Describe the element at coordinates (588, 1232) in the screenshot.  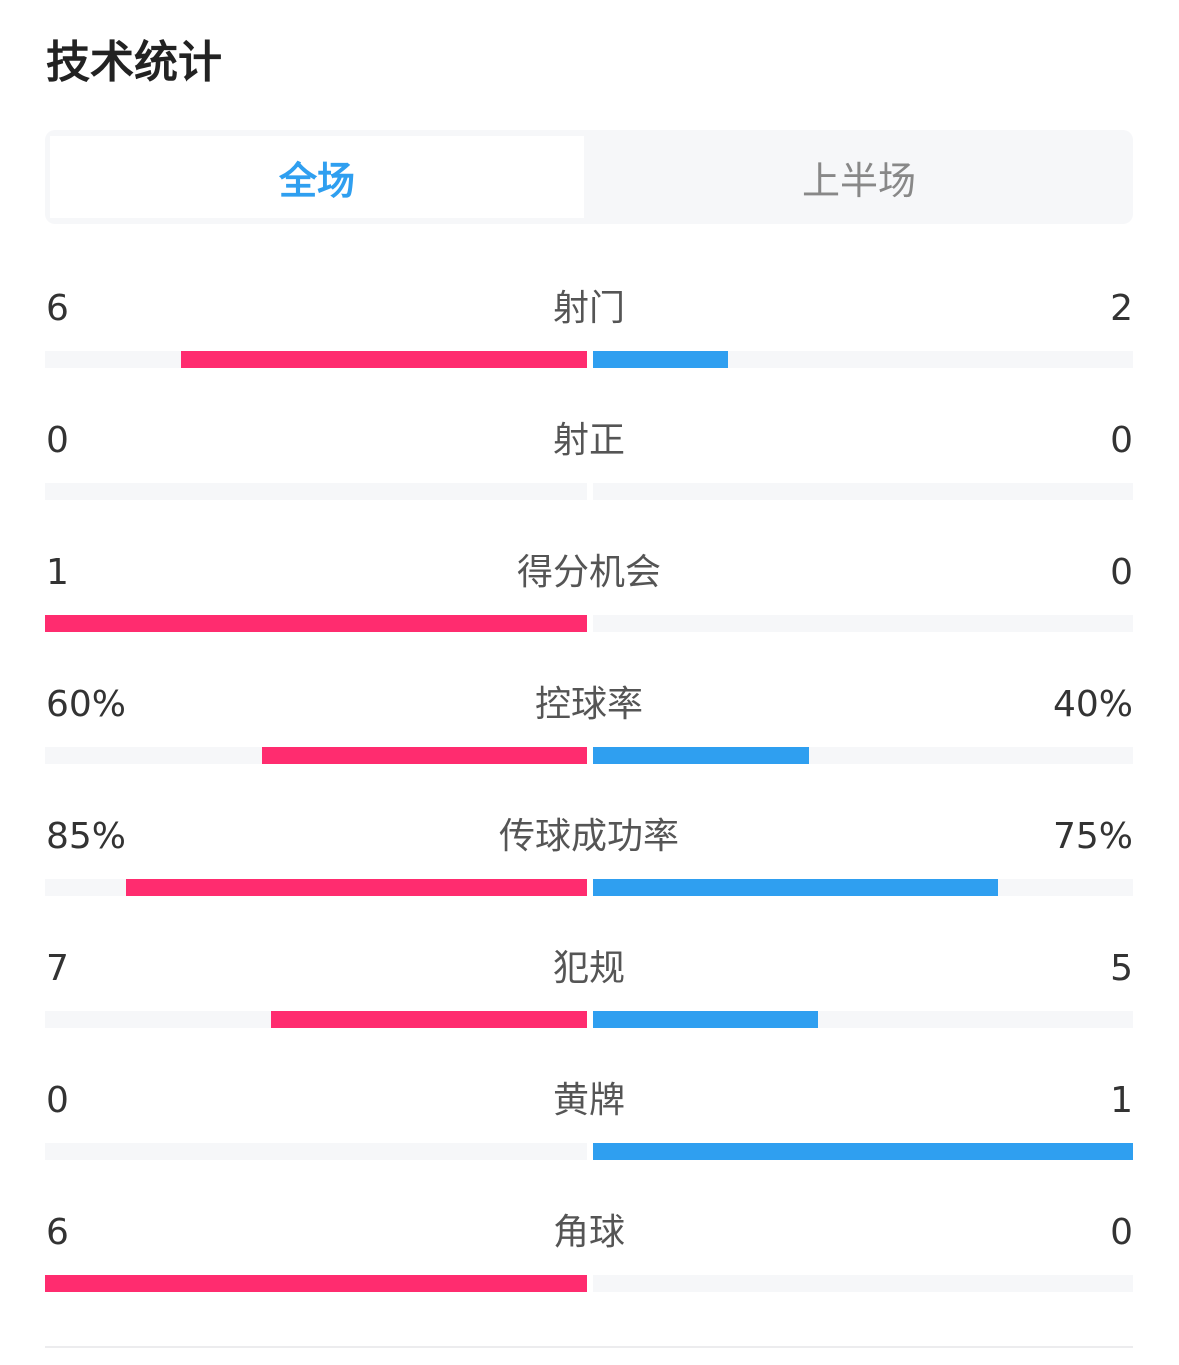
I see `stat-label: 角球` at that location.